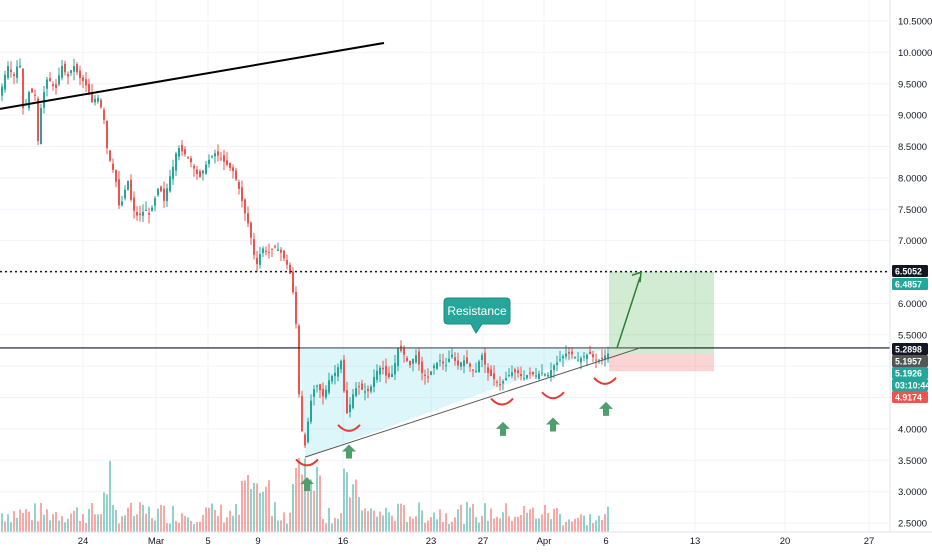 The width and height of the screenshot is (932, 555). What do you see at coordinates (544, 541) in the screenshot?
I see `time-tick-label: Apr` at bounding box center [544, 541].